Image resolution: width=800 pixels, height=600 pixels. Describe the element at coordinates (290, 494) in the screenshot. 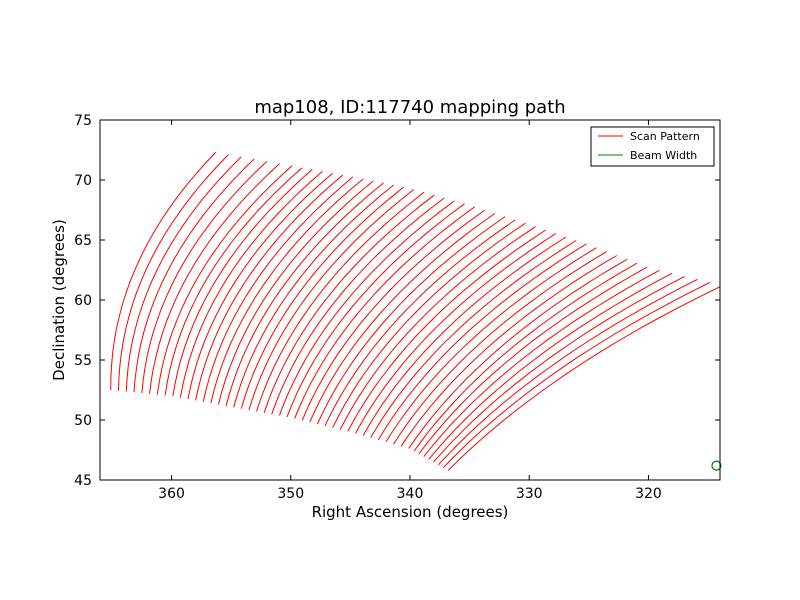

I see `x-tick-label: 350` at that location.